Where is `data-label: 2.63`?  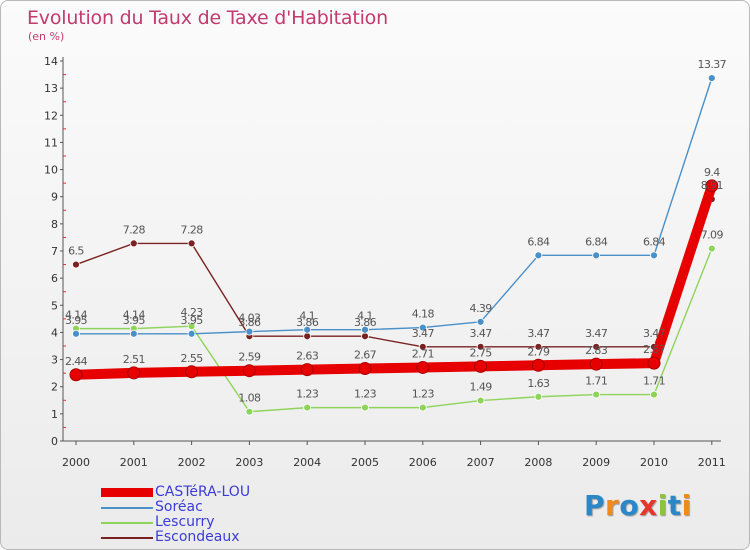
data-label: 2.63 is located at coordinates (307, 356).